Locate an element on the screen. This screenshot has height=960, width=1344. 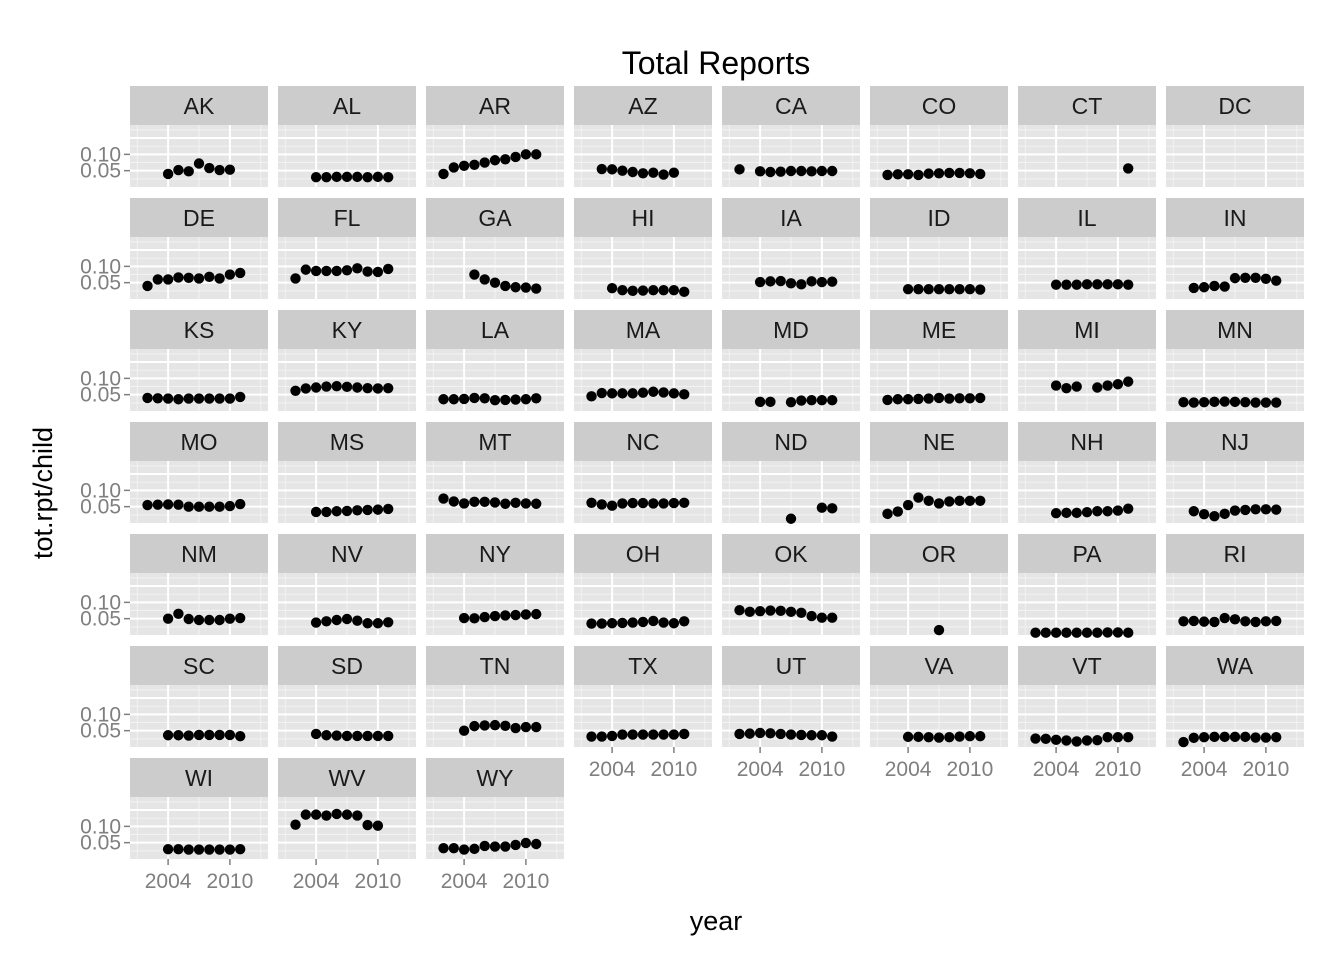
data-point-ky-2006 is located at coordinates (336, 386).